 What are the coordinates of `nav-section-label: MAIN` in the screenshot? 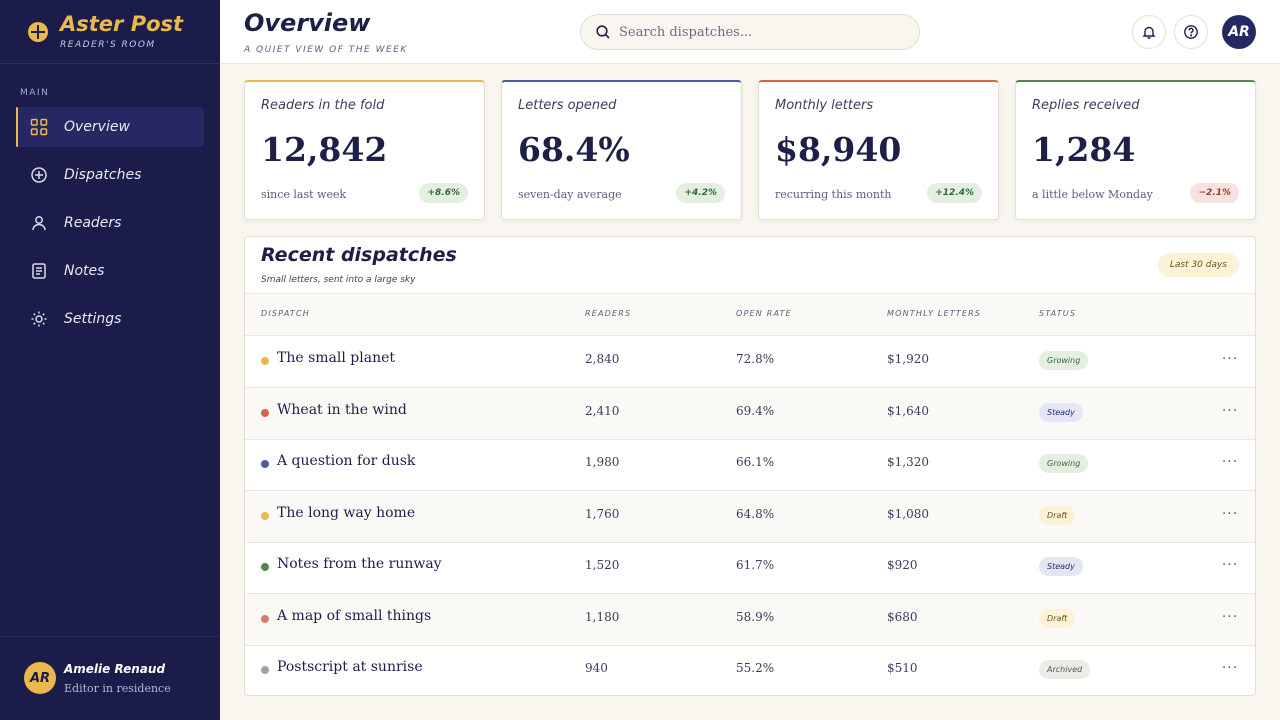 It's located at (35, 93).